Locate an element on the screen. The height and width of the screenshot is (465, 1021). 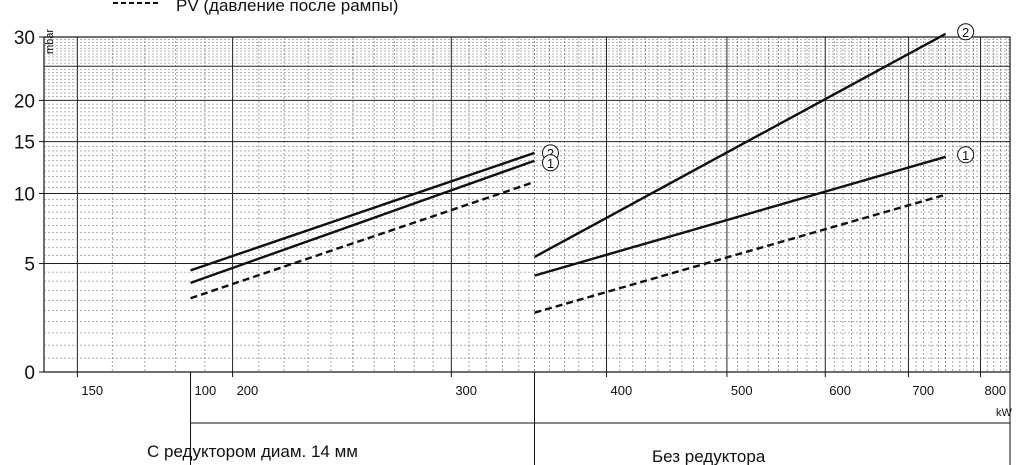
y-tick-label: 5 is located at coordinates (29, 265).